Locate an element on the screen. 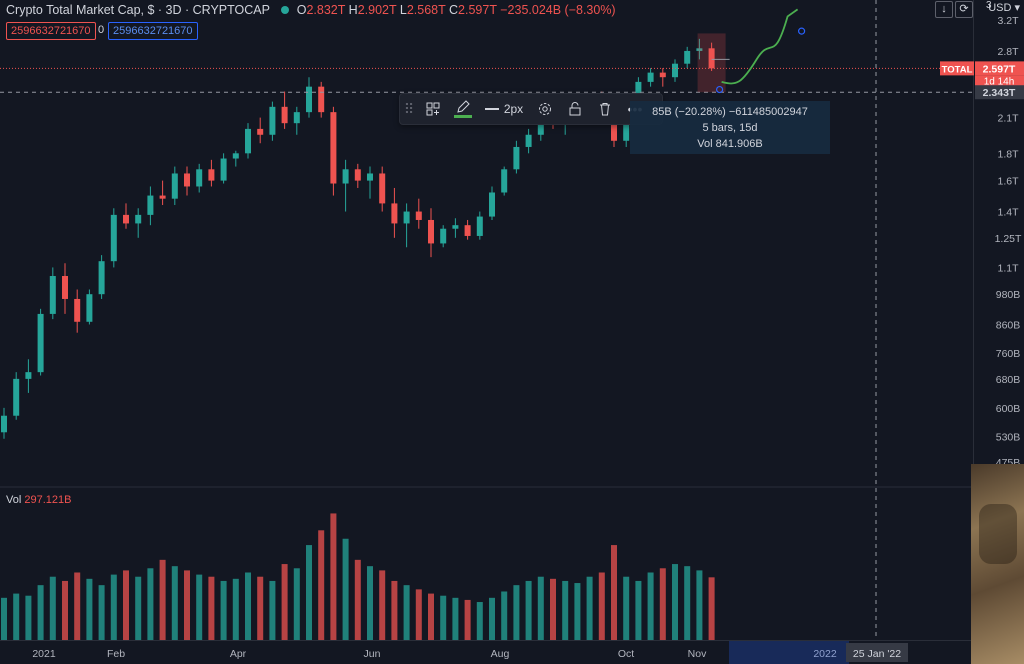 This screenshot has height=664, width=1024. time-tick-label: Nov is located at coordinates (697, 654).